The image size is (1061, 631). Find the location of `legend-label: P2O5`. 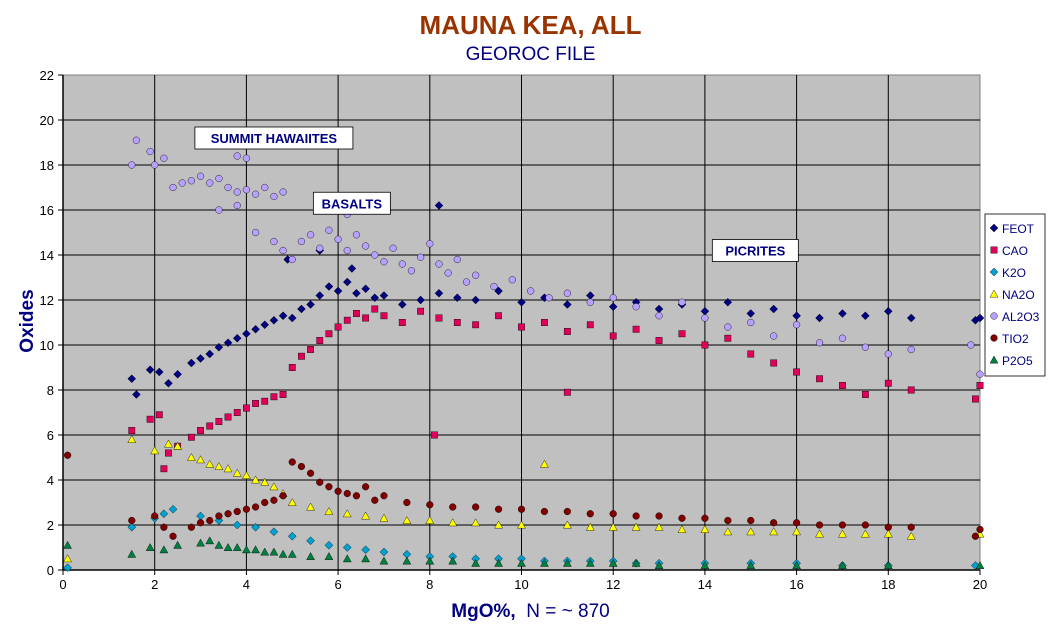

legend-label: P2O5 is located at coordinates (1017, 361).